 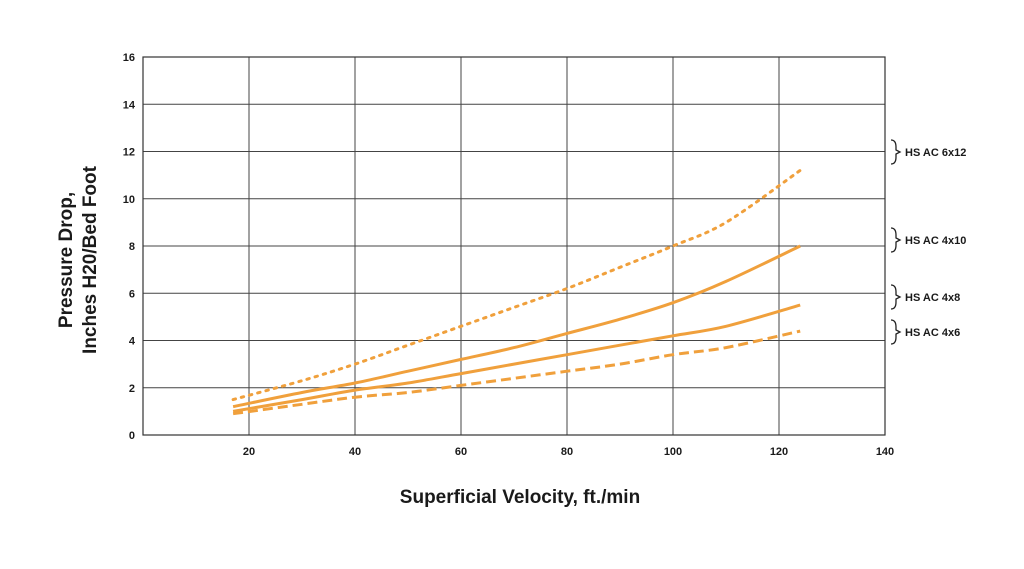 I want to click on y-tick-label: 4, so click(x=132, y=342).